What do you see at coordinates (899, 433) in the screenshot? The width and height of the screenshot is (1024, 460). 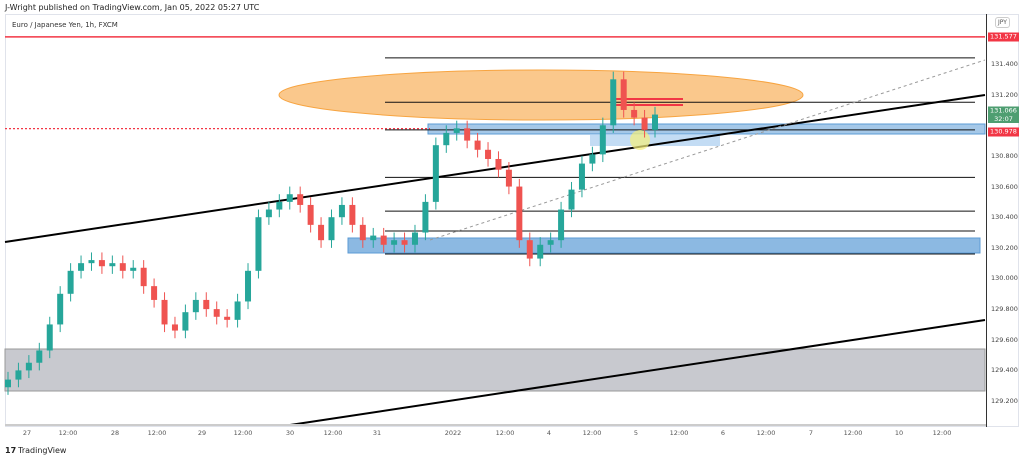 I see `time-label: 10` at bounding box center [899, 433].